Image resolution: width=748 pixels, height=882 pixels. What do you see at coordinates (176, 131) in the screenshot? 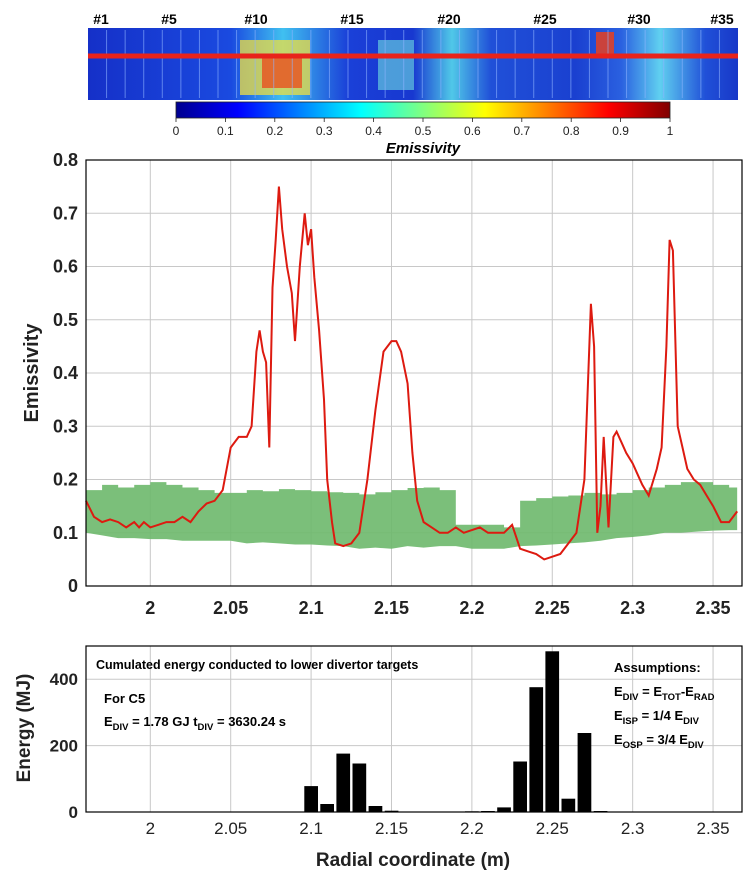
I see `colorbar-tick-label: 0` at bounding box center [176, 131].